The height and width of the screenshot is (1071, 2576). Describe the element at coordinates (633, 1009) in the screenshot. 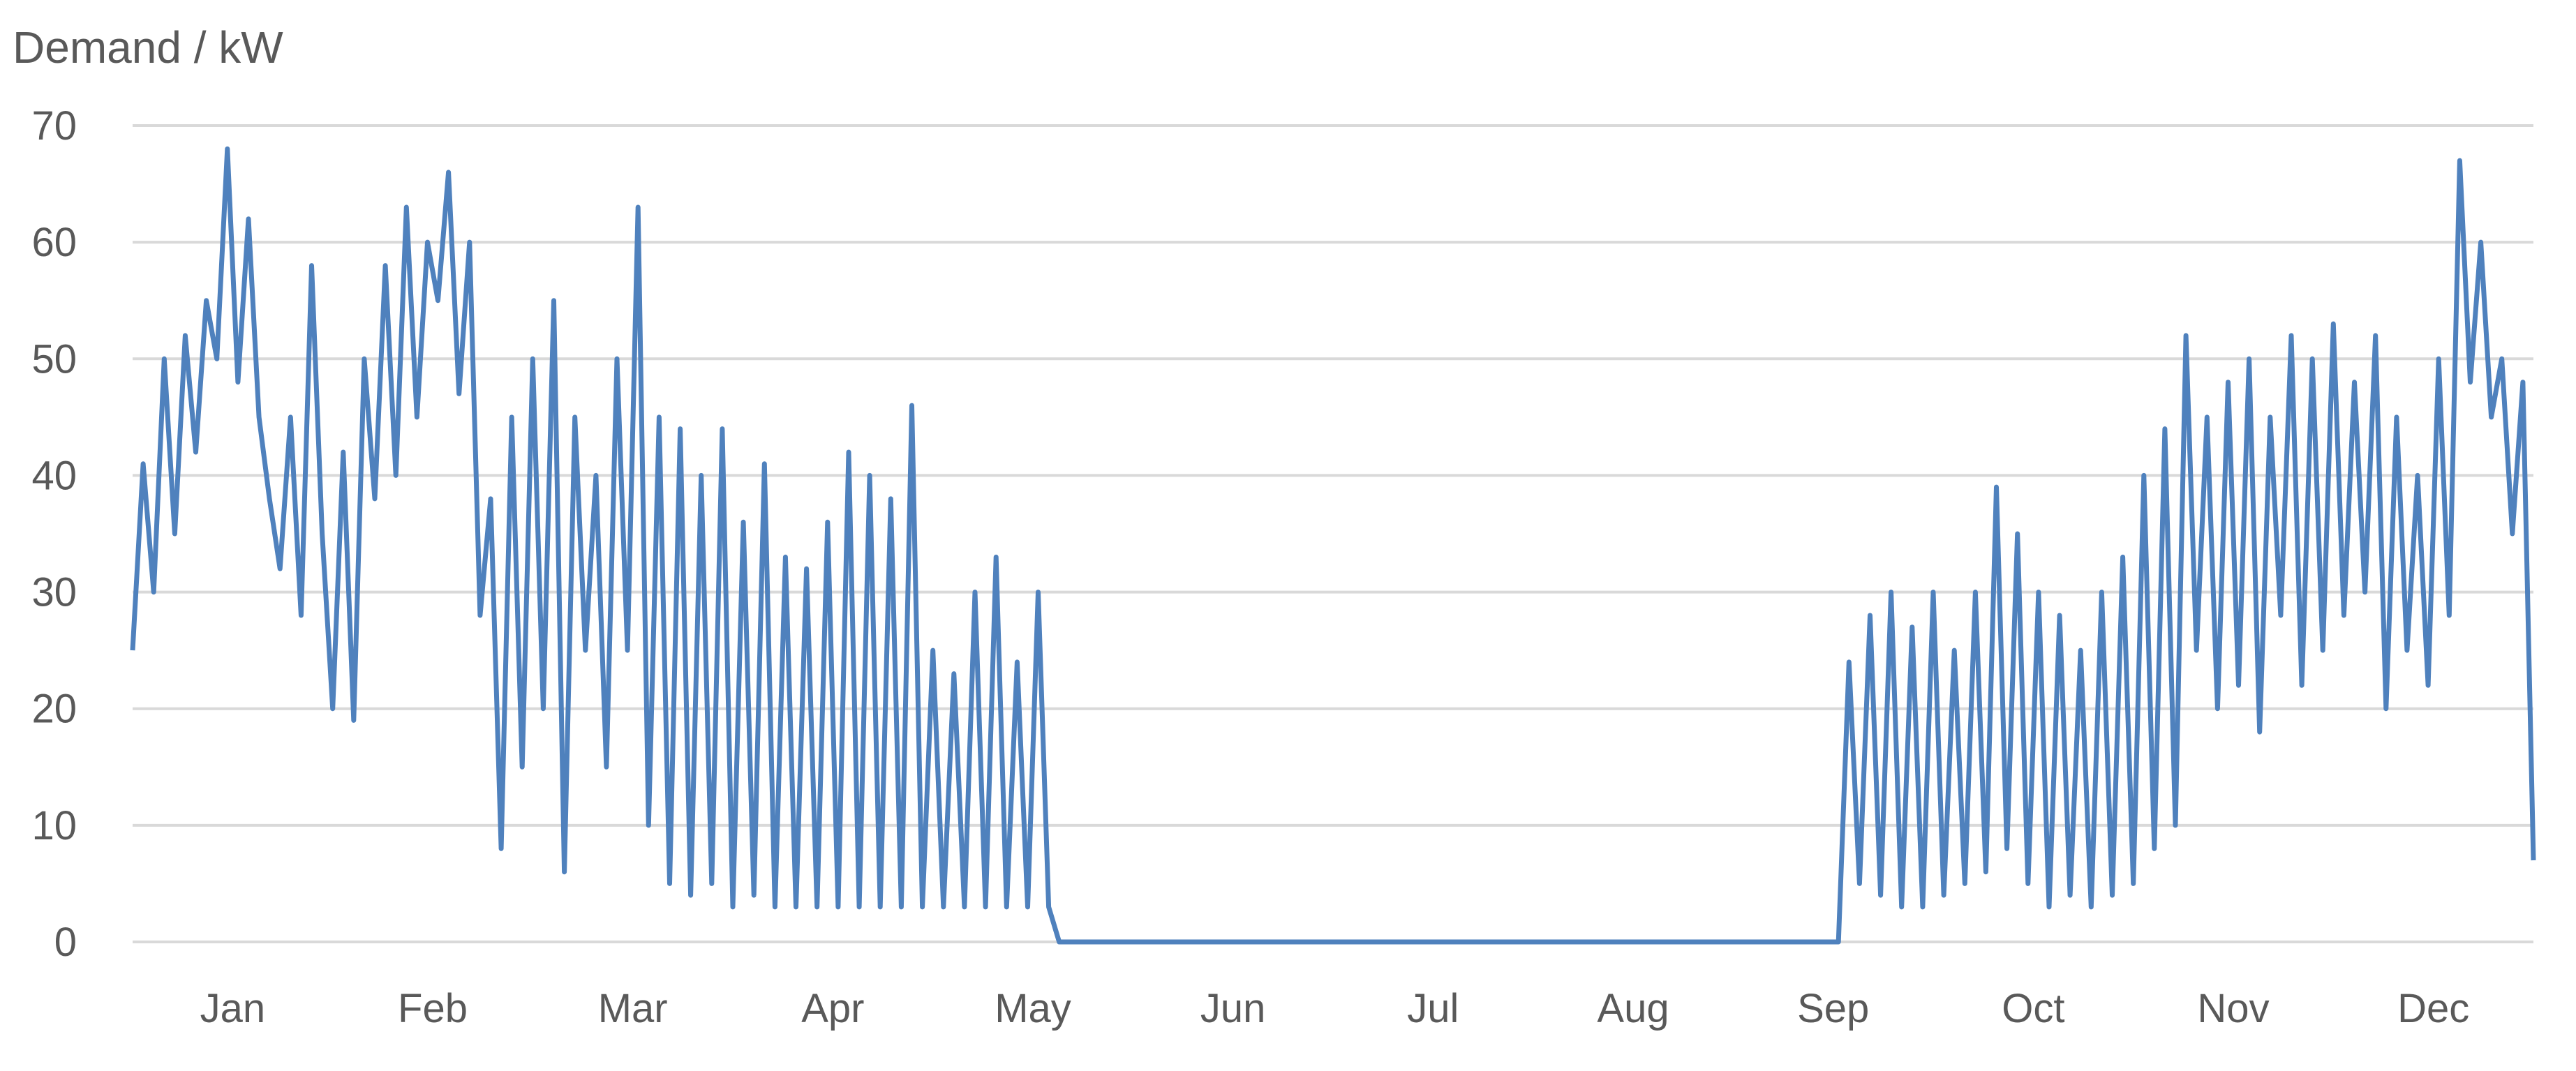

I see `x-tick-label: Mar` at that location.